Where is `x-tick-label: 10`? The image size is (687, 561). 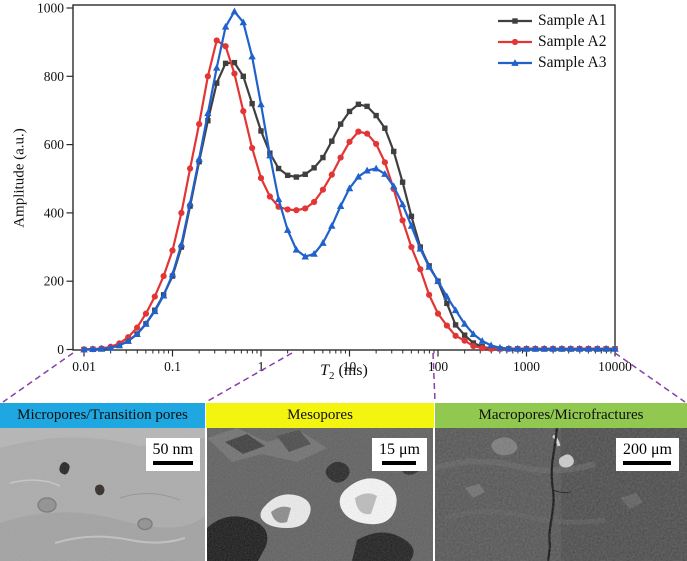
x-tick-label: 10 is located at coordinates (350, 366).